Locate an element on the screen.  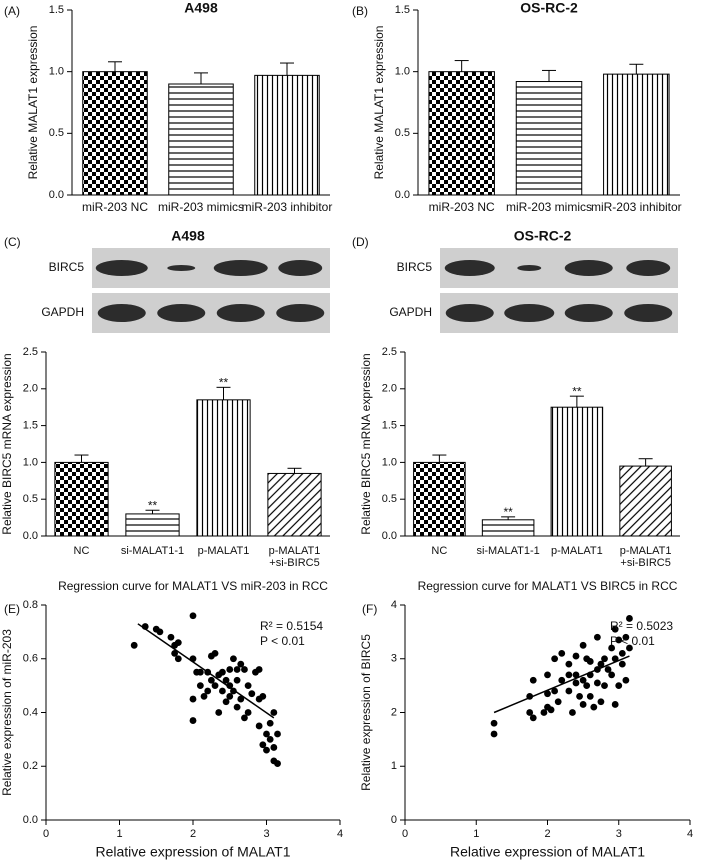
x-label-box: miR-203 inhibitor is located at coordinates (287, 207).